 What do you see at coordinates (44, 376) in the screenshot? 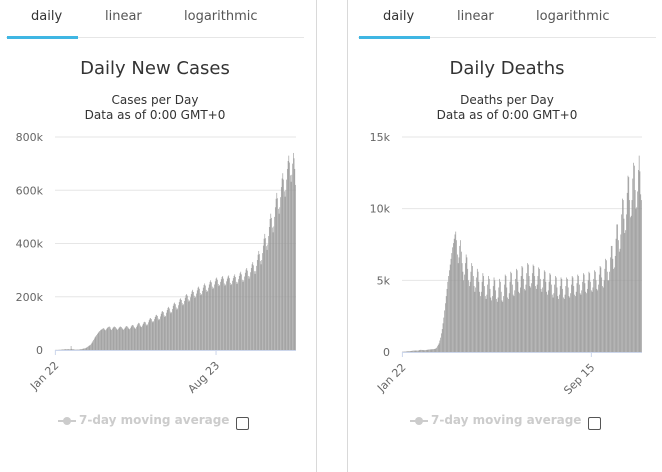
I see `x-tick-label: Jan 22` at bounding box center [44, 376].